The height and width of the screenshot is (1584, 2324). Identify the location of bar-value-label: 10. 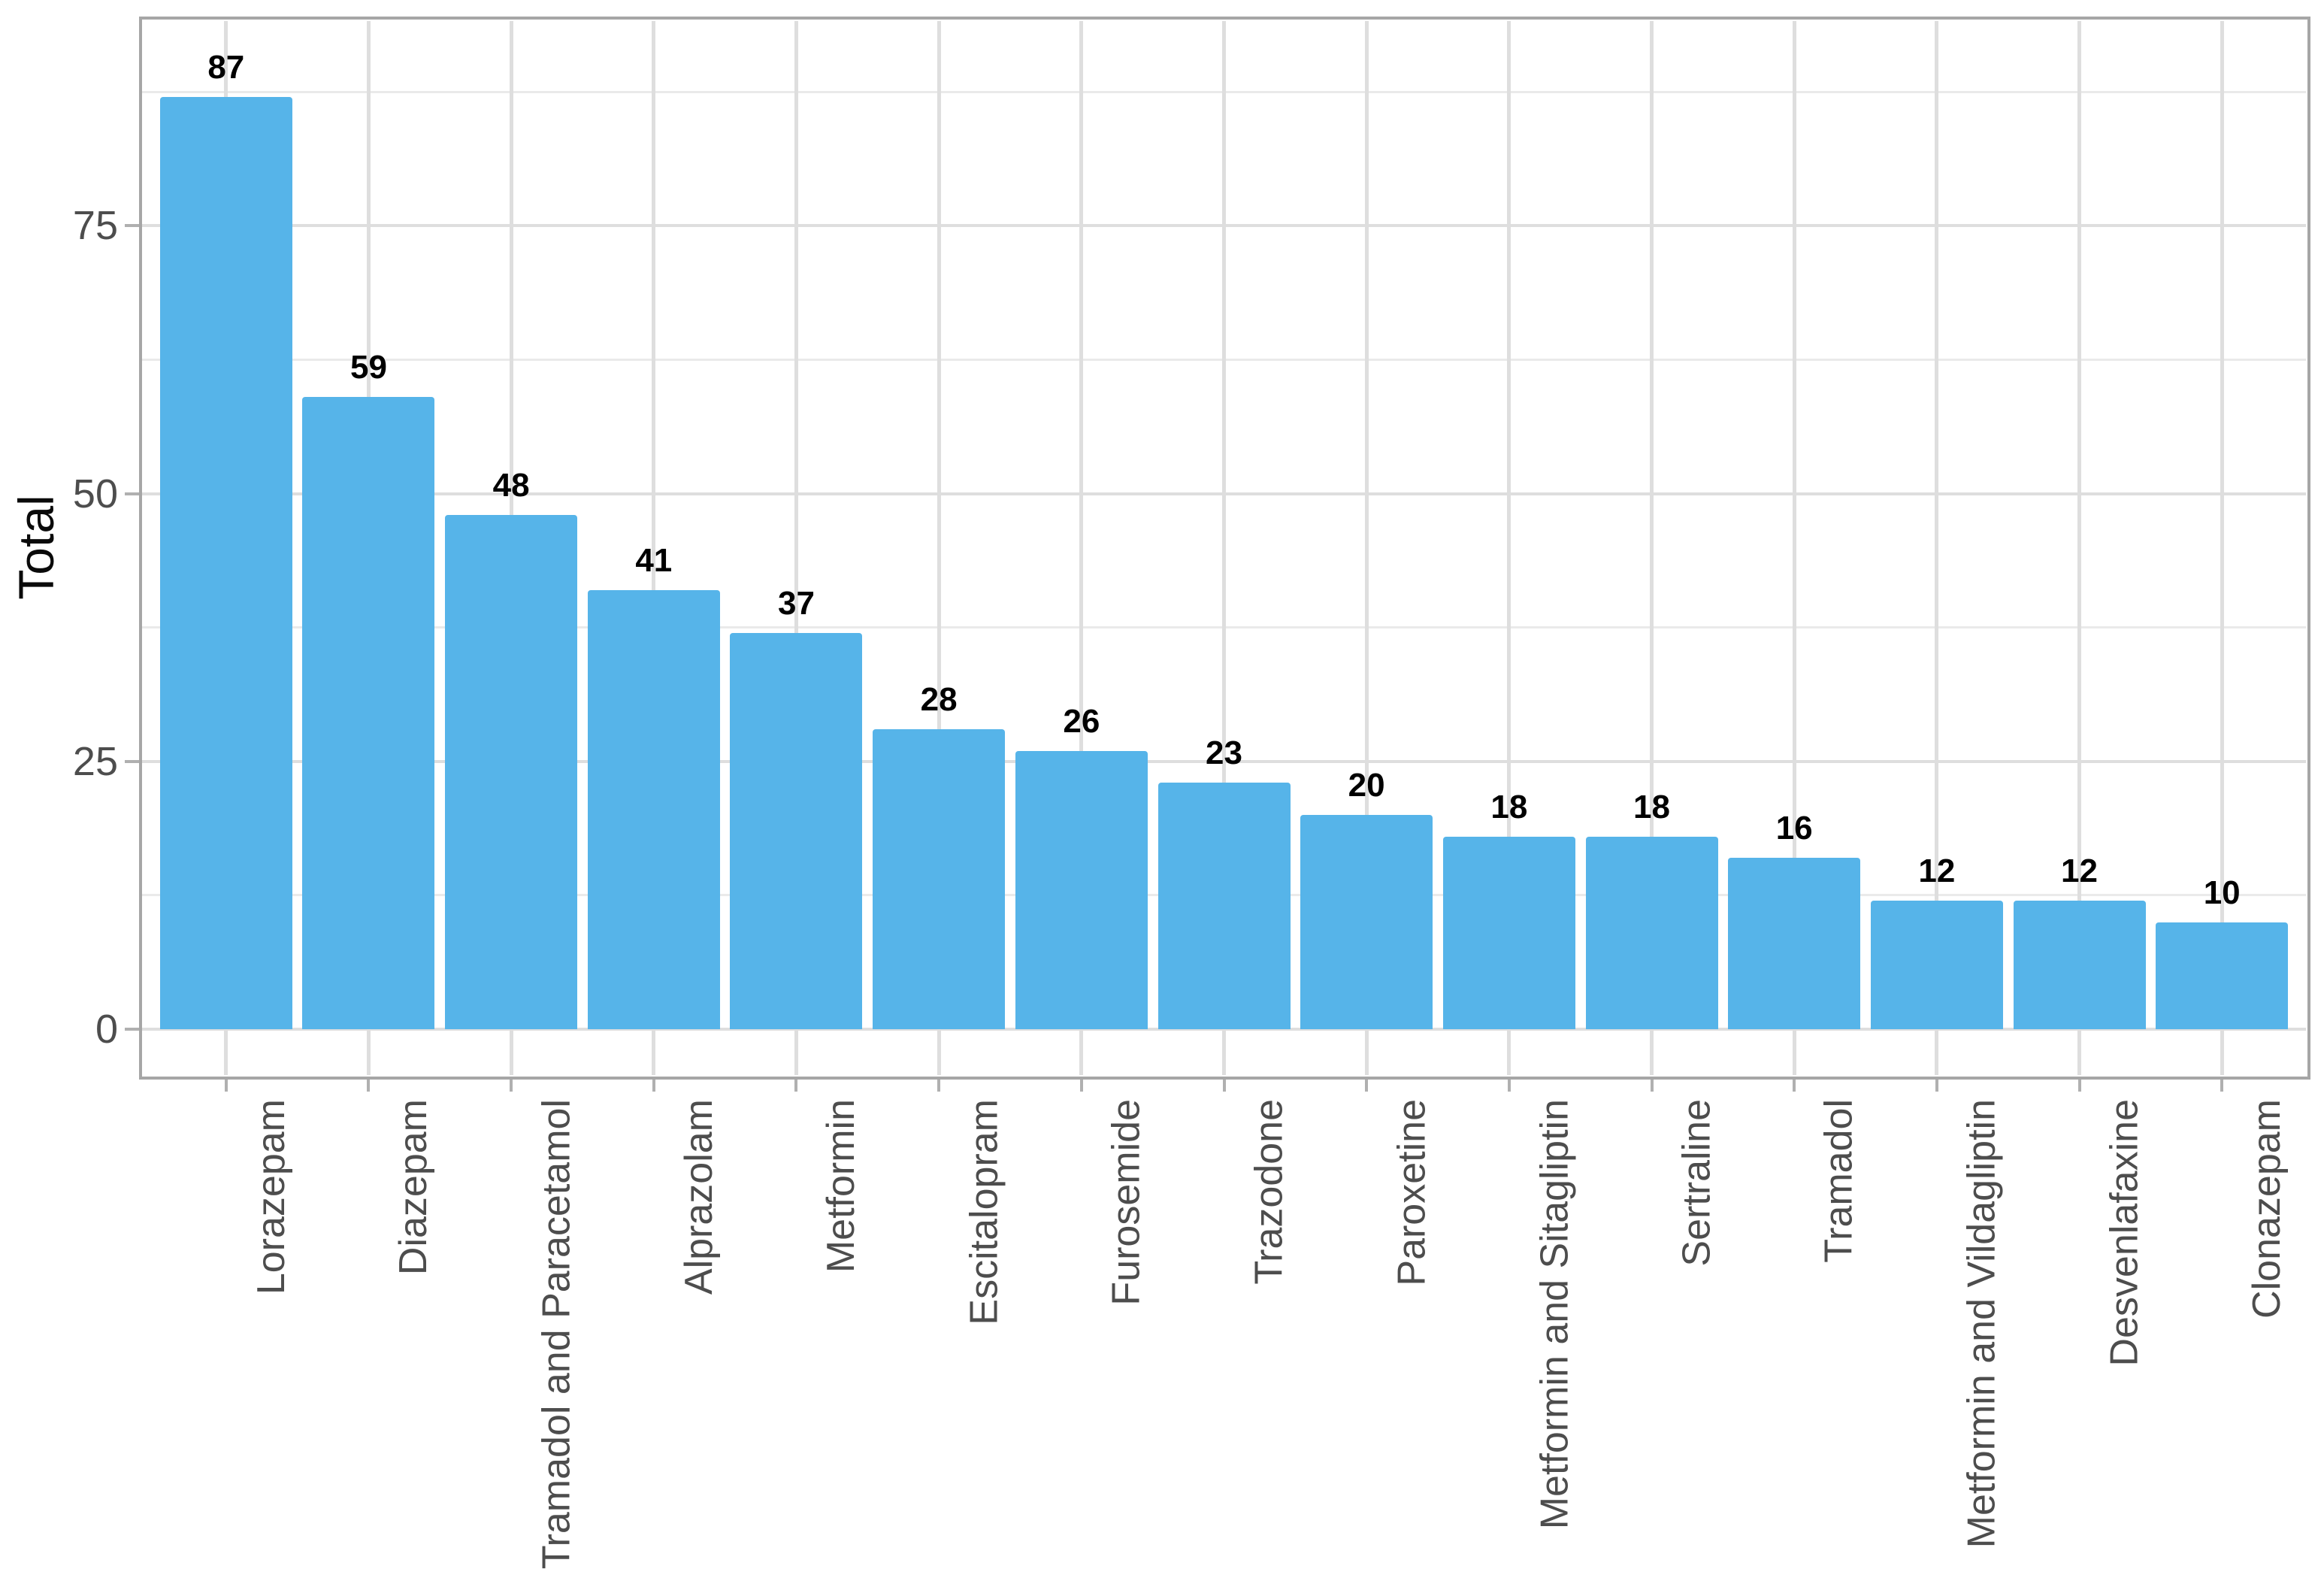
(2222, 893).